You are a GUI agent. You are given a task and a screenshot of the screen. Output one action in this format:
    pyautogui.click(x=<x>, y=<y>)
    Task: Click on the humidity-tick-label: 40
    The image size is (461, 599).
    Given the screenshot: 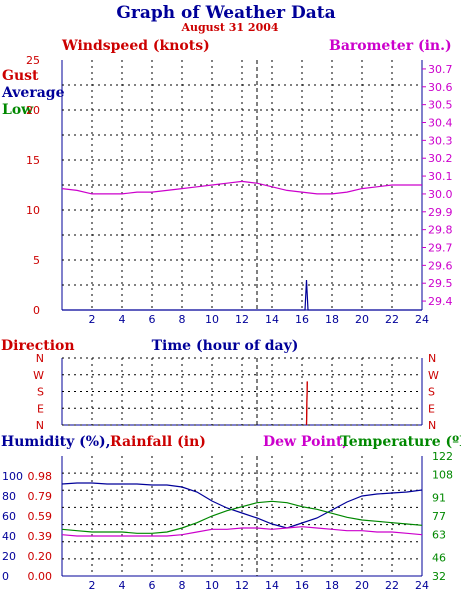 What is the action you would take?
    pyautogui.click(x=9, y=536)
    